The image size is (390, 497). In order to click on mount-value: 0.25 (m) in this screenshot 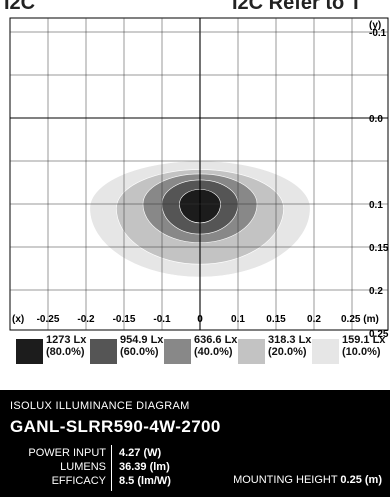, I will do `click(361, 480)`.